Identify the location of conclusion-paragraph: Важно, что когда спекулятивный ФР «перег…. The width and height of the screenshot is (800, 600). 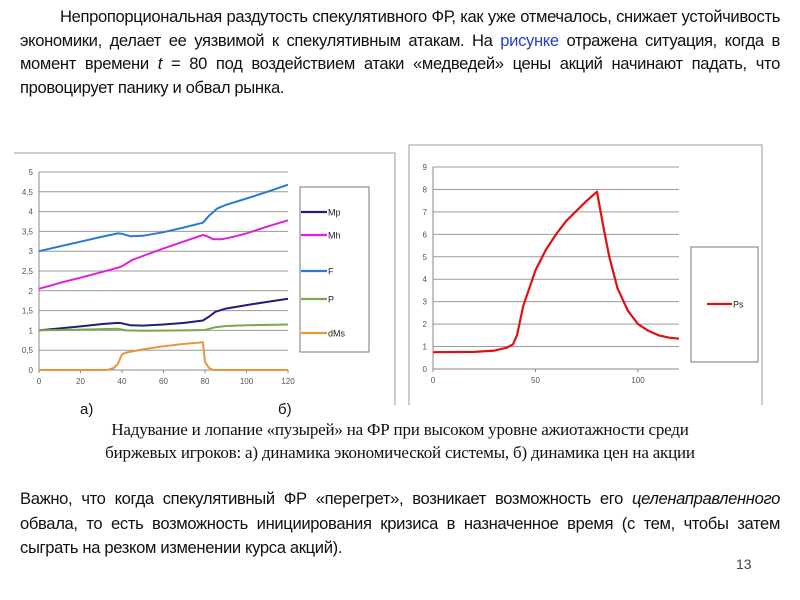
(400, 524).